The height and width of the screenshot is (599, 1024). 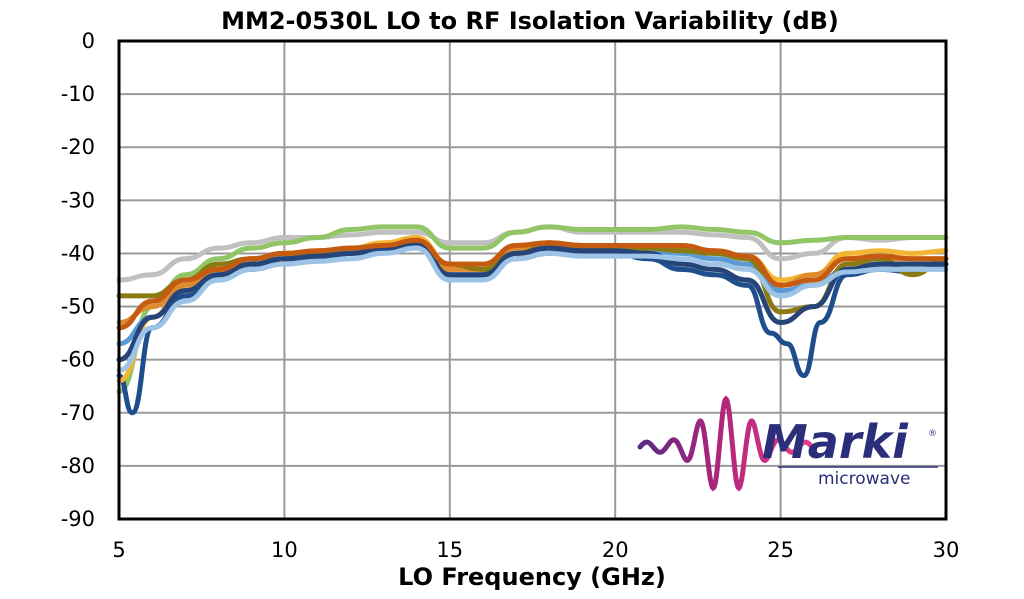 What do you see at coordinates (615, 550) in the screenshot?
I see `x-tick-label: 20` at bounding box center [615, 550].